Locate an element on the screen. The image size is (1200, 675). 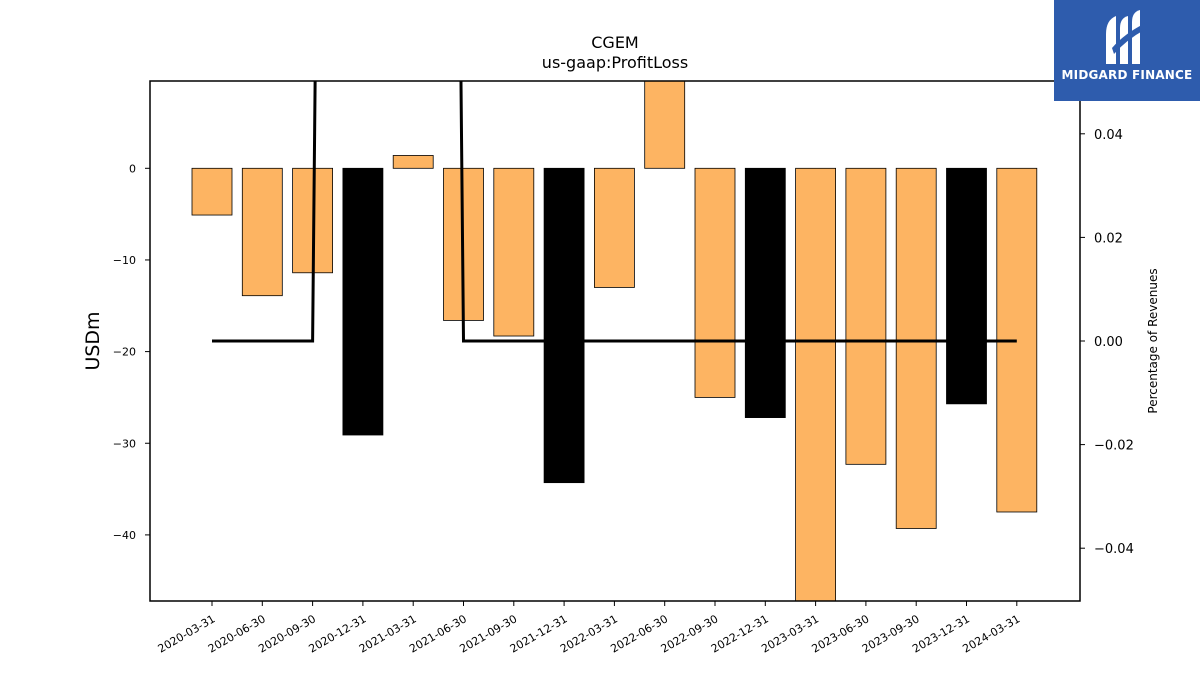
y2-tick-label: −0.02 is located at coordinates (1114, 446).